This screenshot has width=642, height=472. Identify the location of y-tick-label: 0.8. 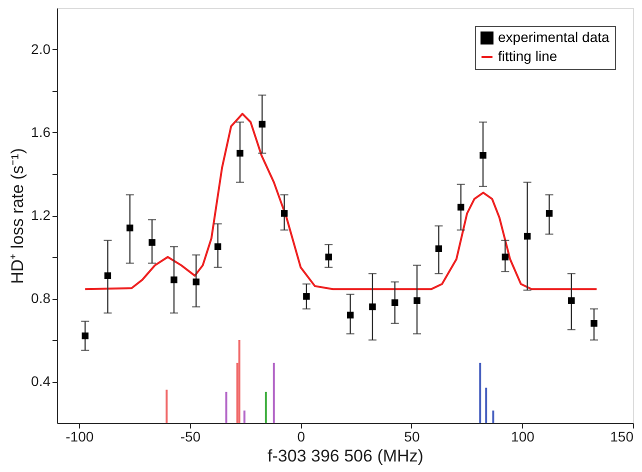
(41, 298).